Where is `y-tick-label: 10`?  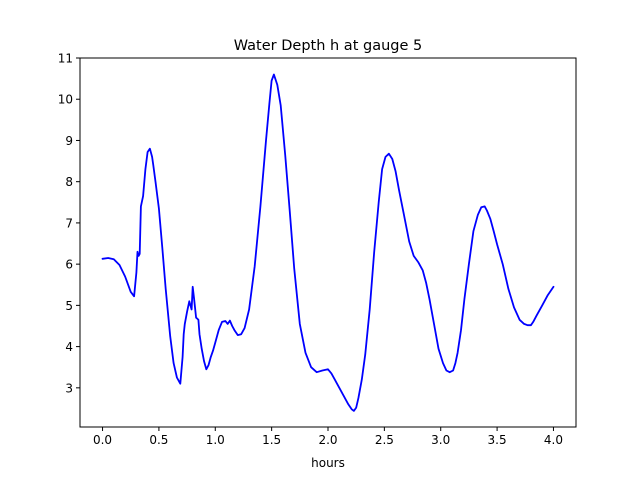 y-tick-label: 10 is located at coordinates (65, 100).